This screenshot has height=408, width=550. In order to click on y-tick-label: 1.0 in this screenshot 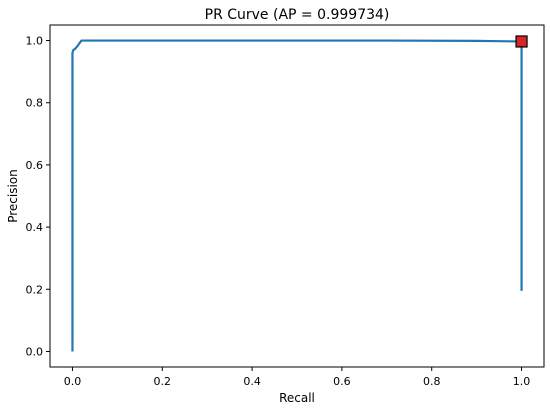, I will do `click(35, 41)`.